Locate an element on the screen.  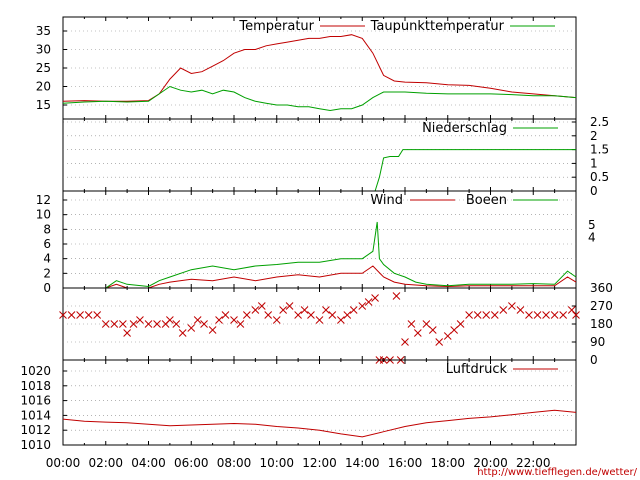
x-tick-label: 06:00 is located at coordinates (191, 463).